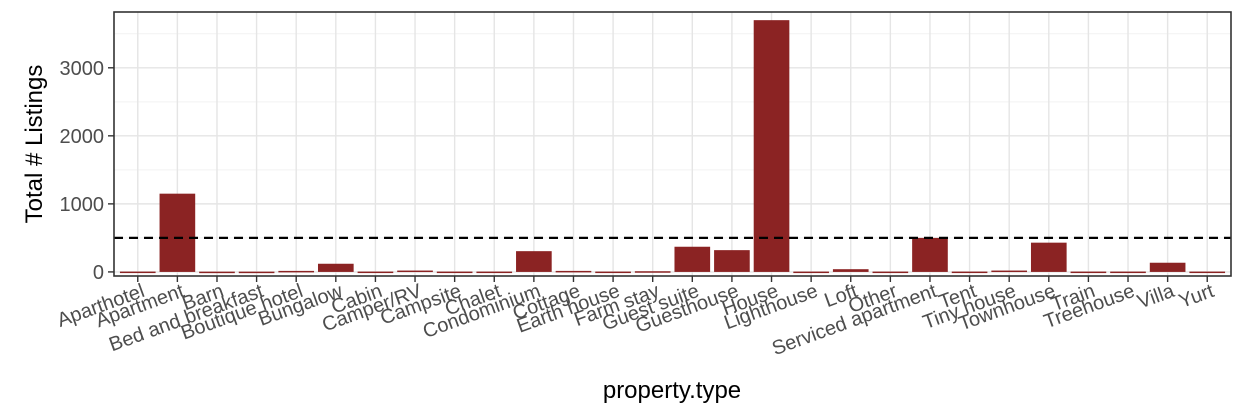 The height and width of the screenshot is (416, 1240). Describe the element at coordinates (1196, 296) in the screenshot. I see `x-tick-label: Yurt` at that location.